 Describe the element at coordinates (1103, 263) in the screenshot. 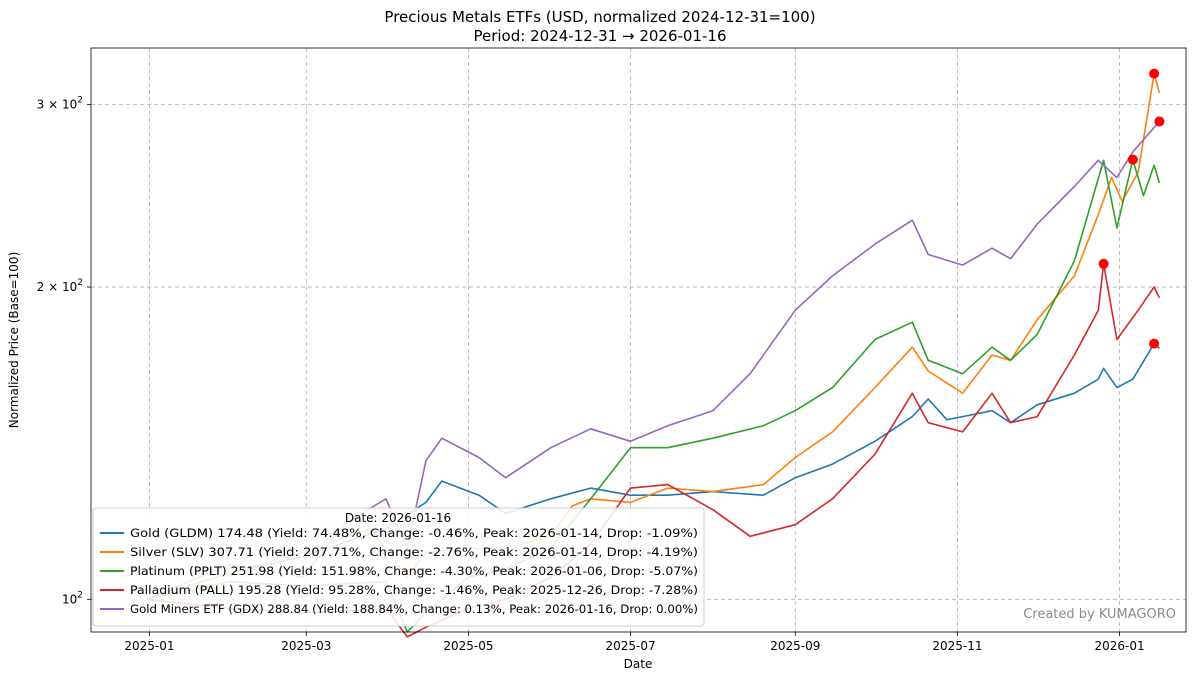

I see `peak-marker-pall` at that location.